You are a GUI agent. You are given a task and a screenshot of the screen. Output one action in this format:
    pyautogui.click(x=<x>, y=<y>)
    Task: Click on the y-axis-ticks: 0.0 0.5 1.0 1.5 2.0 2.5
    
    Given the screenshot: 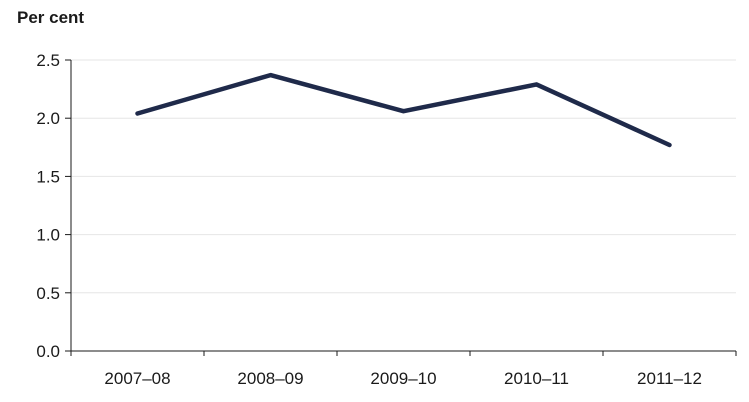 What is the action you would take?
    pyautogui.click(x=48, y=206)
    